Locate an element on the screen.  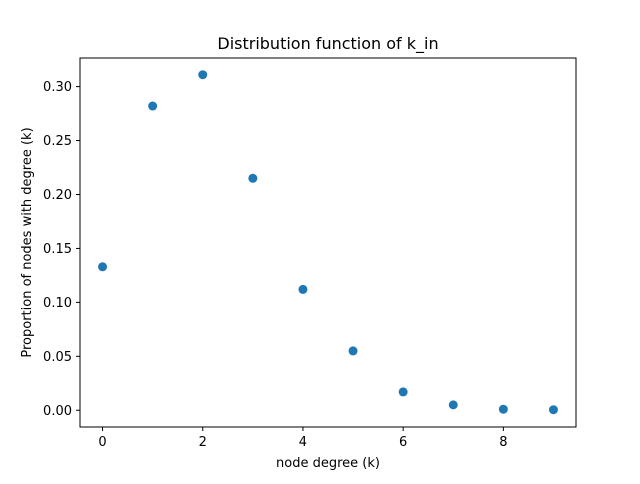
y-tick-label: 0.00 is located at coordinates (57, 411).